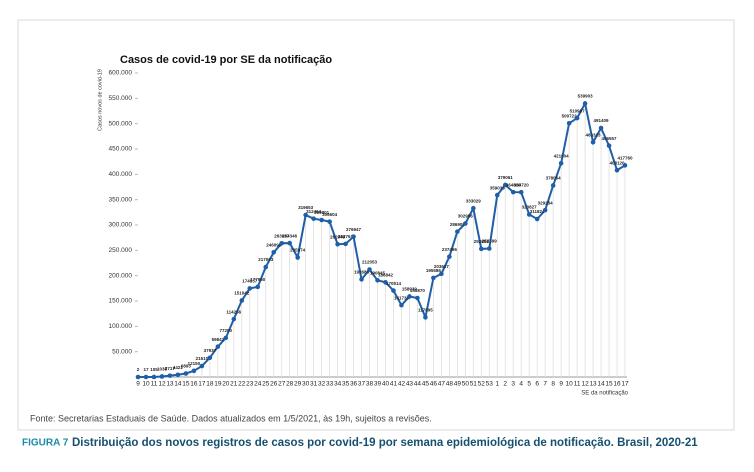 This screenshot has height=472, width=754. I want to click on x-tick-label: 28, so click(290, 384).